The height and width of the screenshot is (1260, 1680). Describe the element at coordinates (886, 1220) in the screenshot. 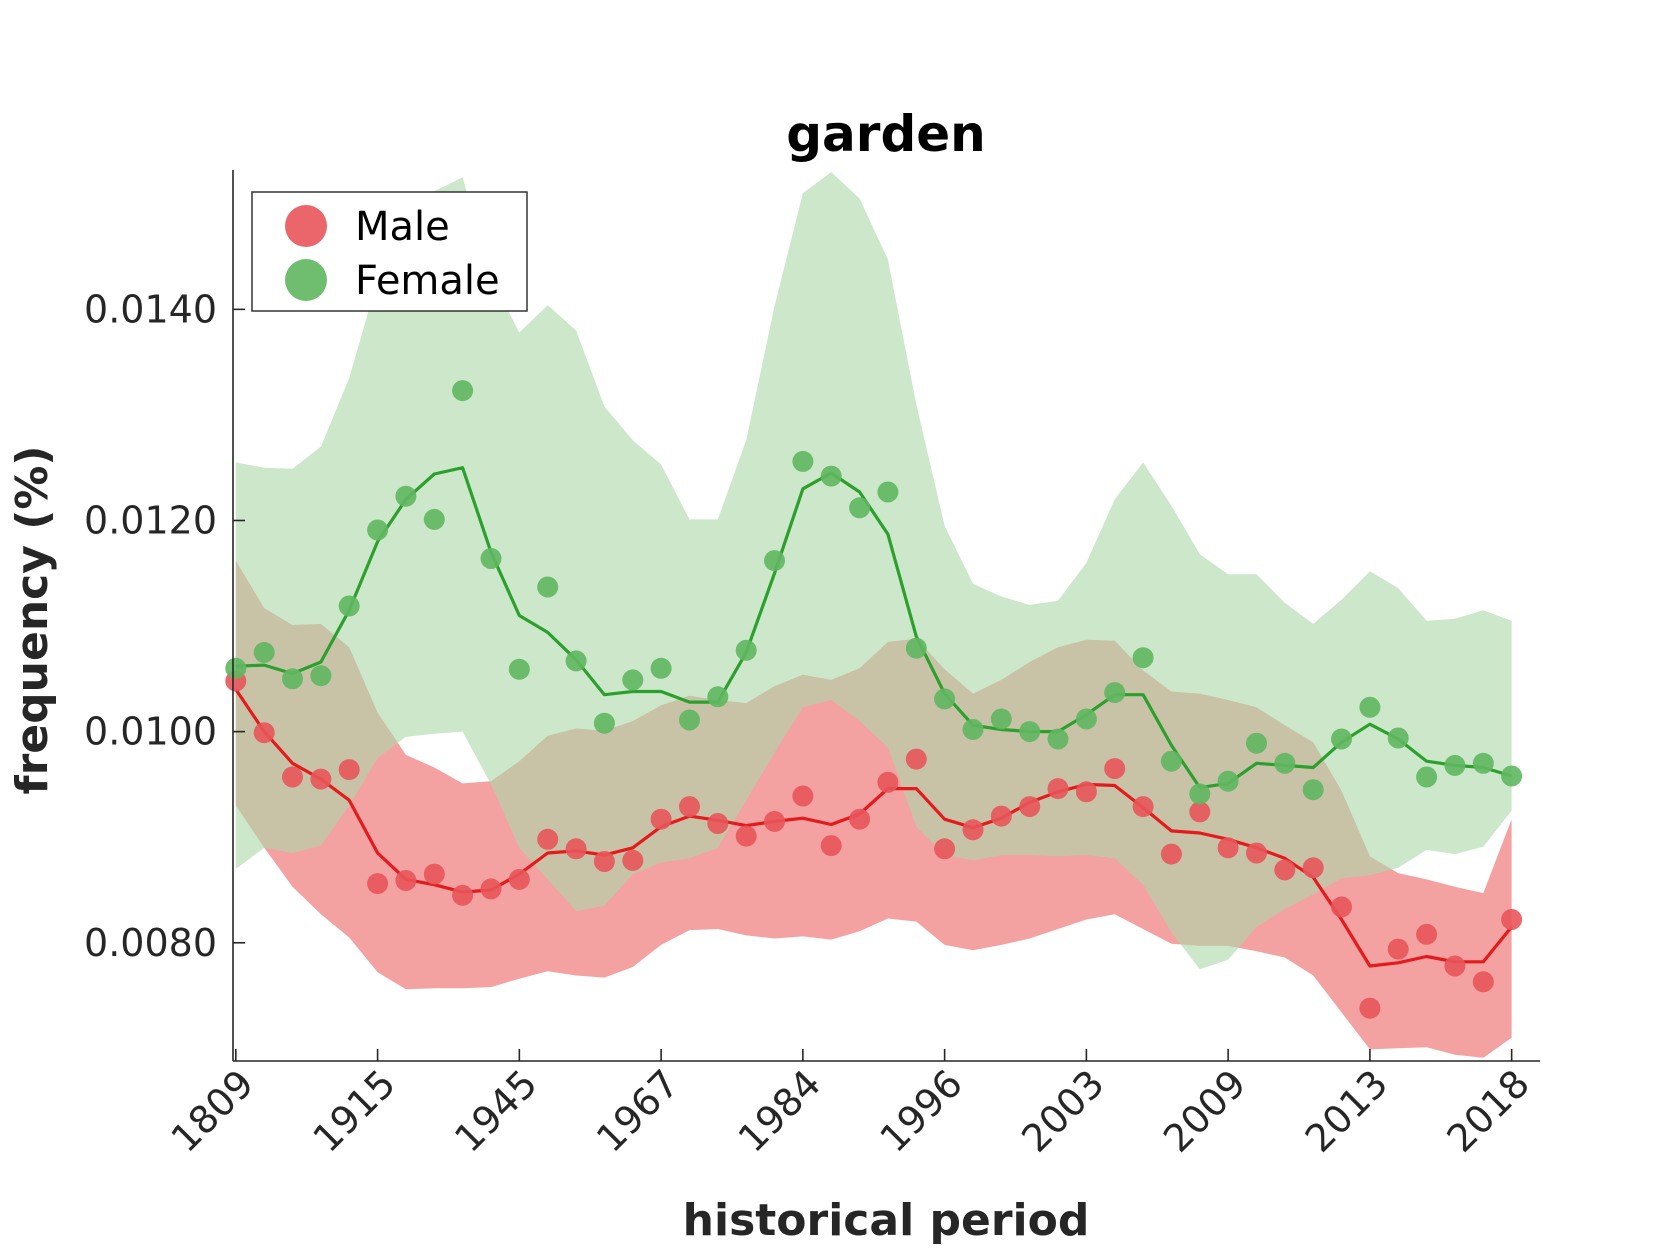

I see `x-axis-label: historical period` at that location.